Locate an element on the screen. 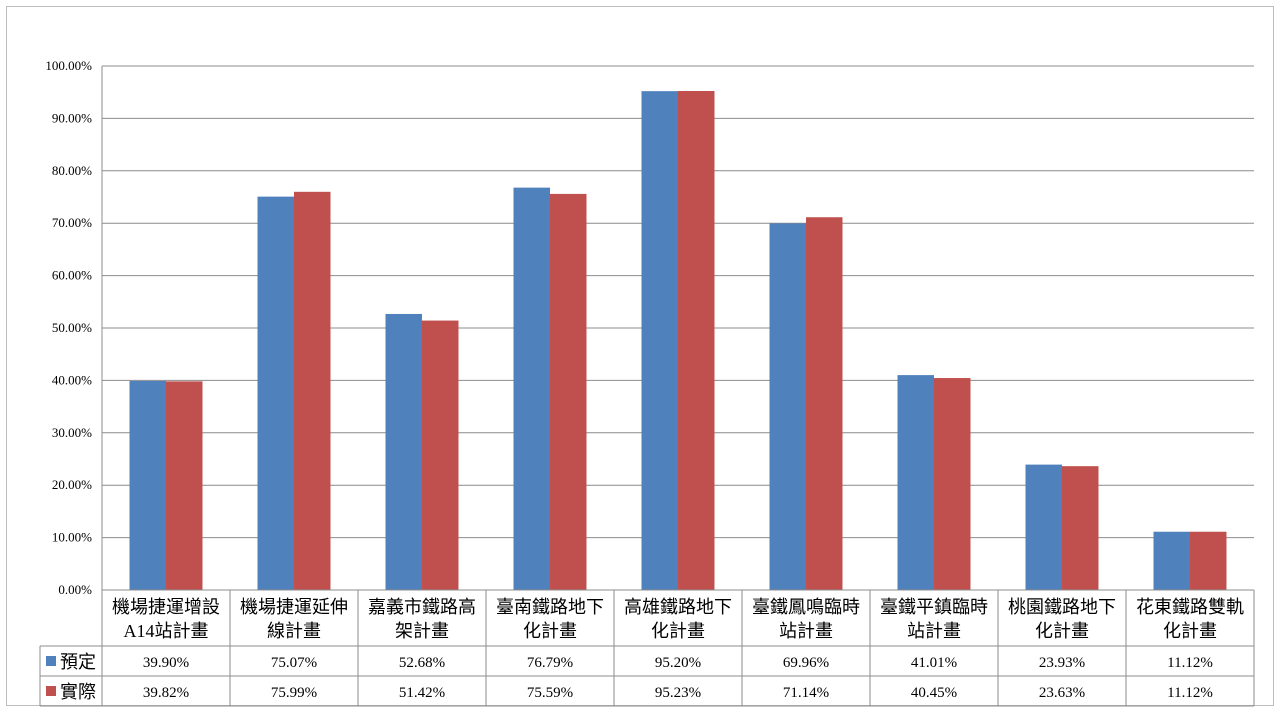  y-tick-label: 0.00% is located at coordinates (75, 589).